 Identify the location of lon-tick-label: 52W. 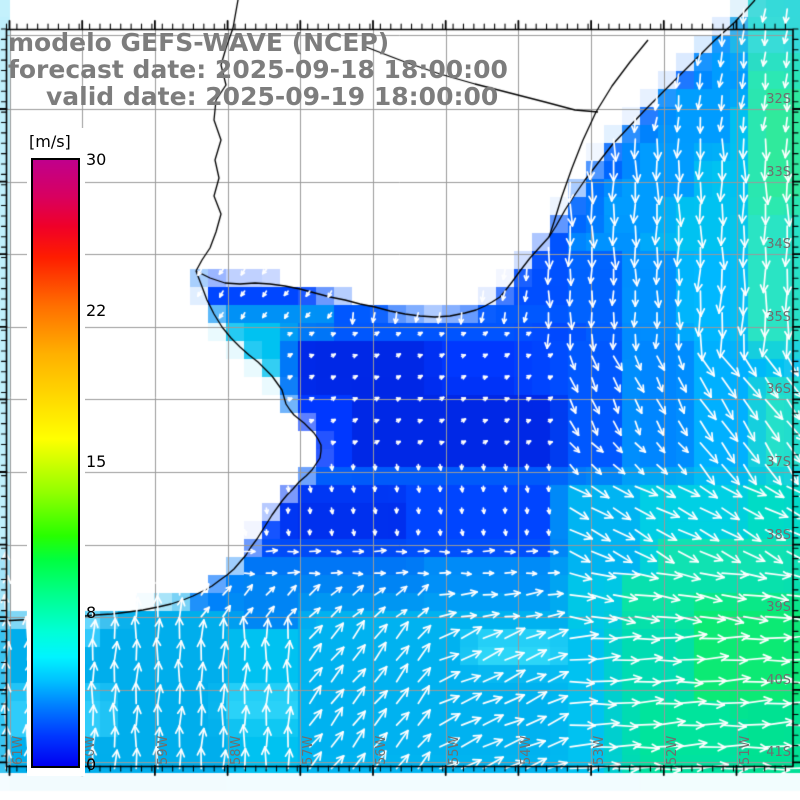
(672, 750).